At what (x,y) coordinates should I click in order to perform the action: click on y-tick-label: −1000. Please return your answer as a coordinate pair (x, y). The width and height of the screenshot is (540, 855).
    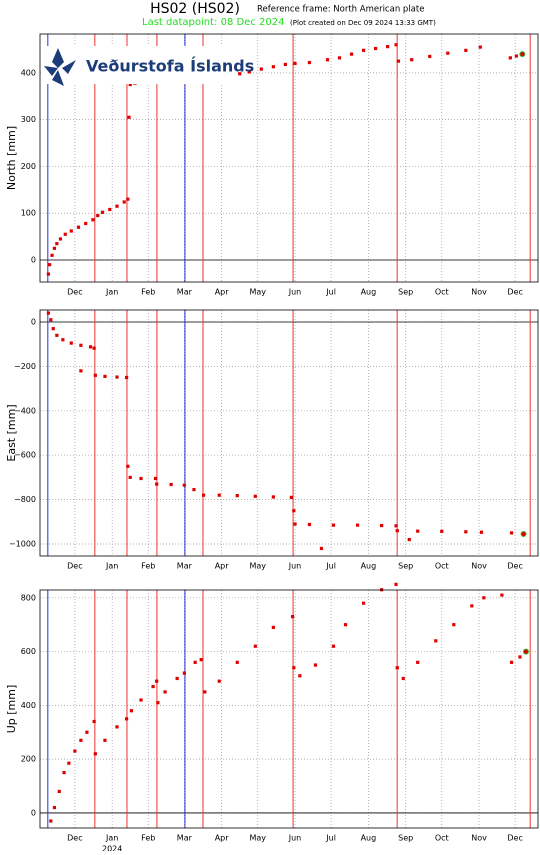
    Looking at the image, I should click on (22, 544).